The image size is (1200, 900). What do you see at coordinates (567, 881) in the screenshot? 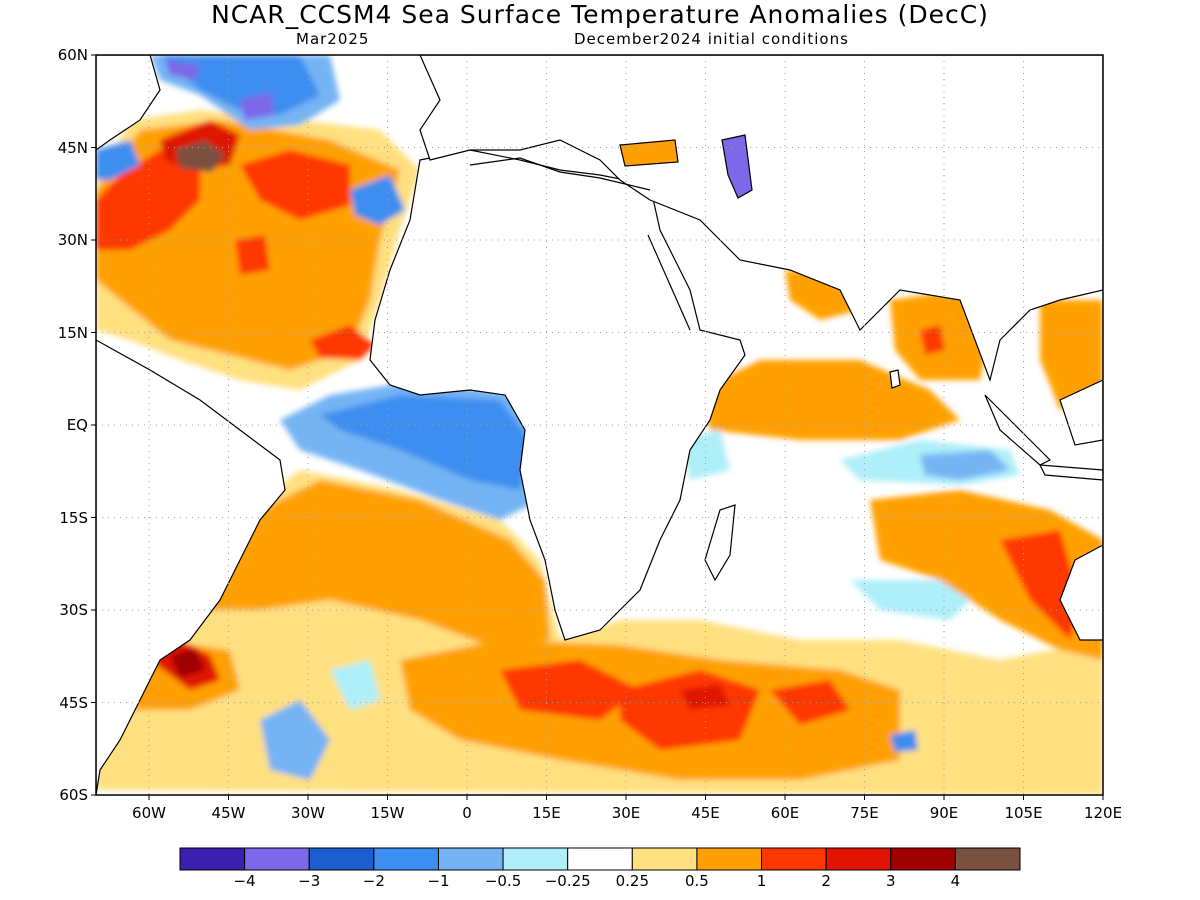
I see `colorbar-label: −0.25` at bounding box center [567, 881].